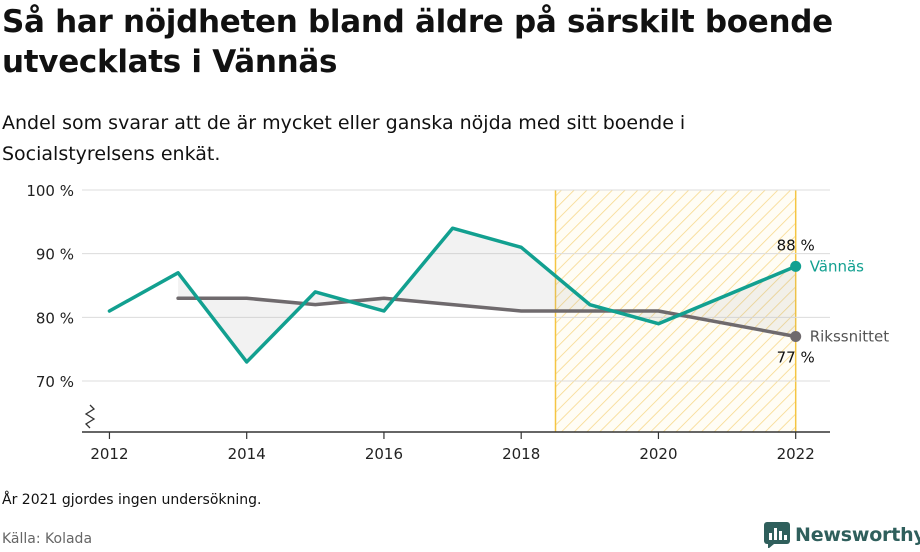 This screenshot has height=552, width=920. I want to click on end-dot-rikssnittet, so click(796, 336).